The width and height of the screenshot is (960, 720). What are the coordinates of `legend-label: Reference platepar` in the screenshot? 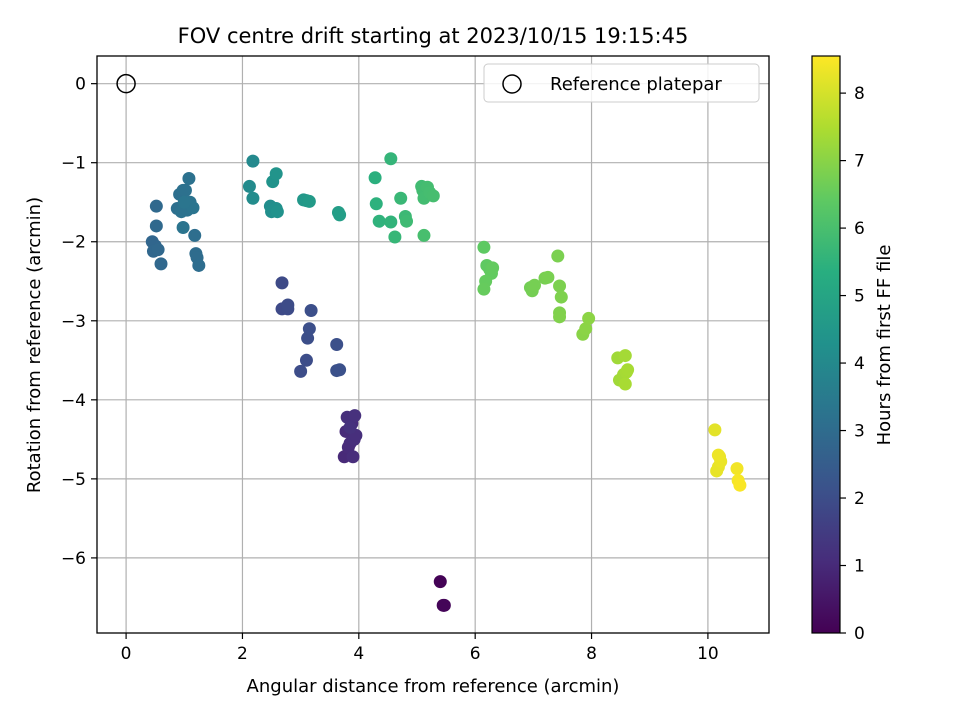 It's located at (636, 84).